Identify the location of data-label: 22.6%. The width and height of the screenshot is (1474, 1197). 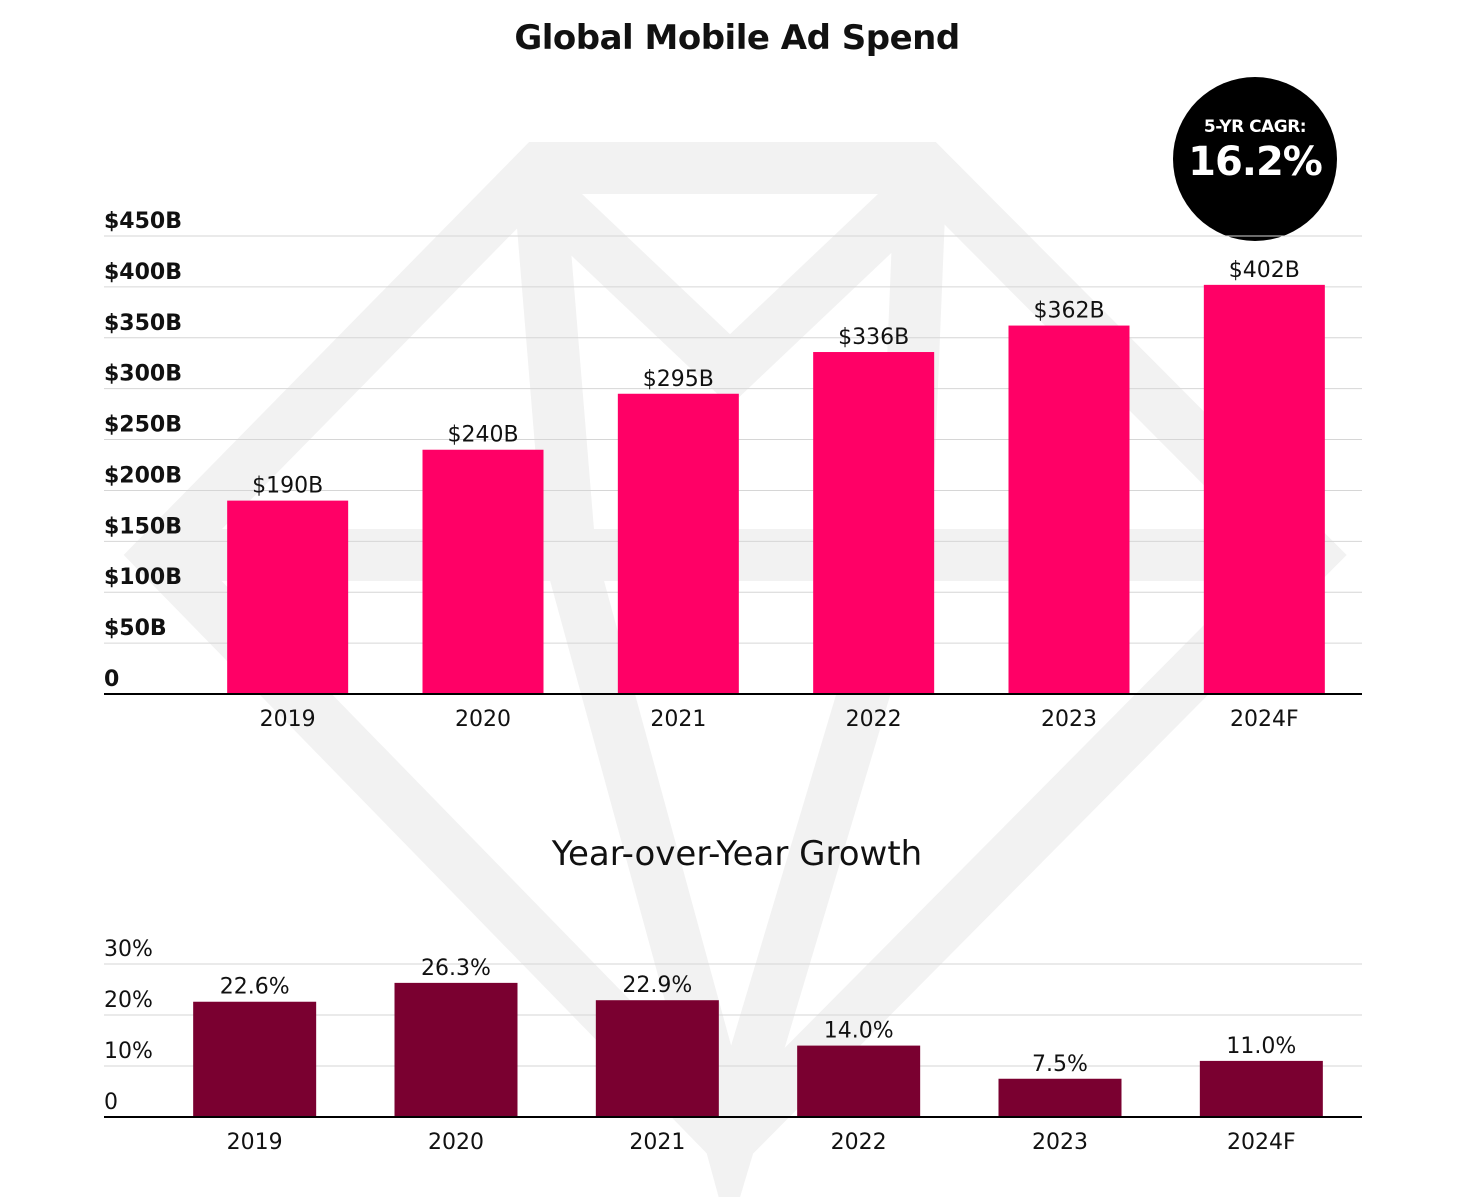
(255, 987).